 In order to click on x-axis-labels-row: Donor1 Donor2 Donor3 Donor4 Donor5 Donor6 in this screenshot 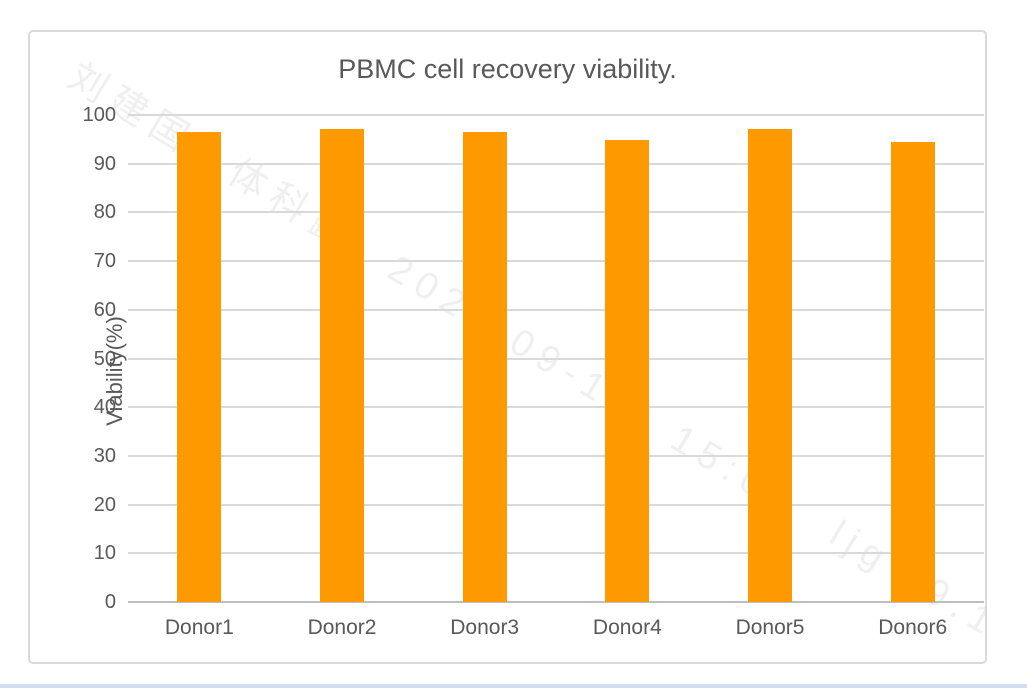, I will do `click(556, 628)`.